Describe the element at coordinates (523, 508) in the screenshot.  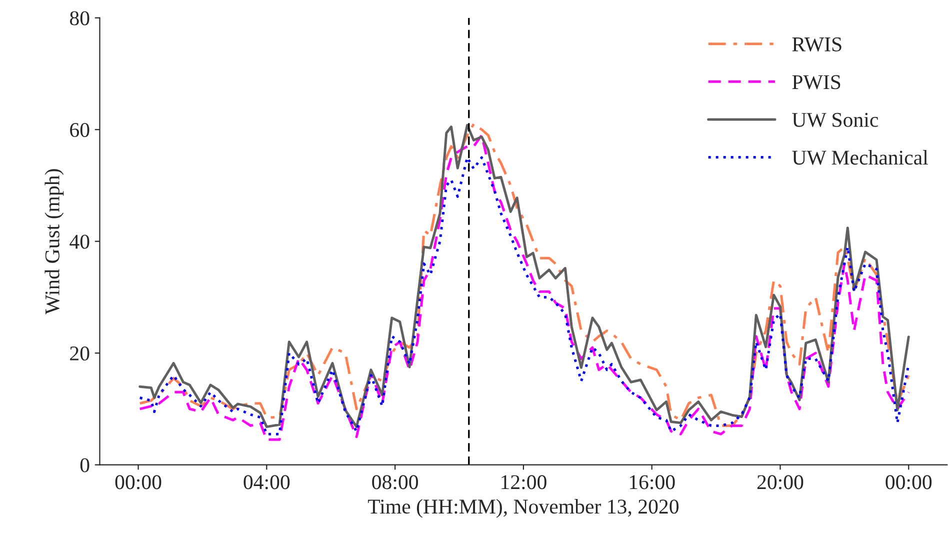
I see `x-axis-title: Time (HH:MM), November 13, 2020` at that location.